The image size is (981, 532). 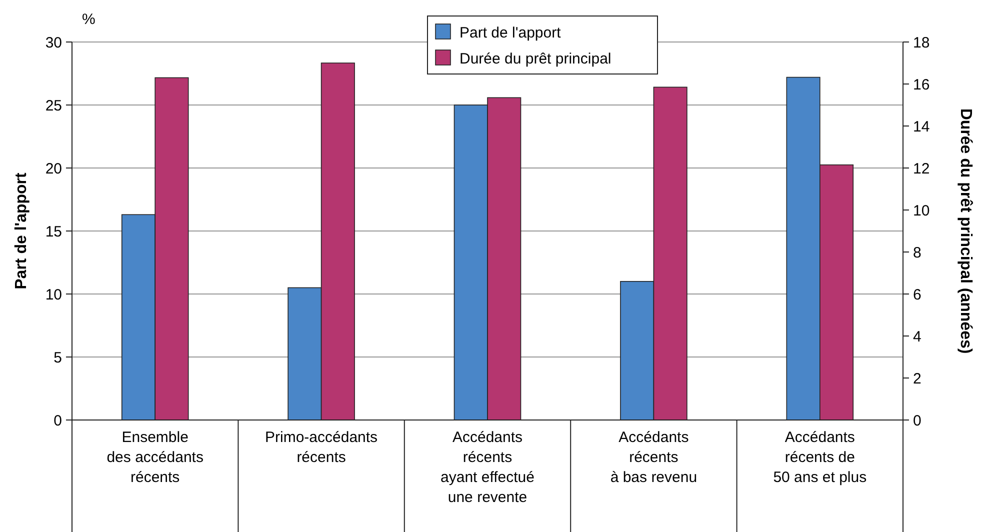 I want to click on y-tick-label: 15, so click(x=53, y=231).